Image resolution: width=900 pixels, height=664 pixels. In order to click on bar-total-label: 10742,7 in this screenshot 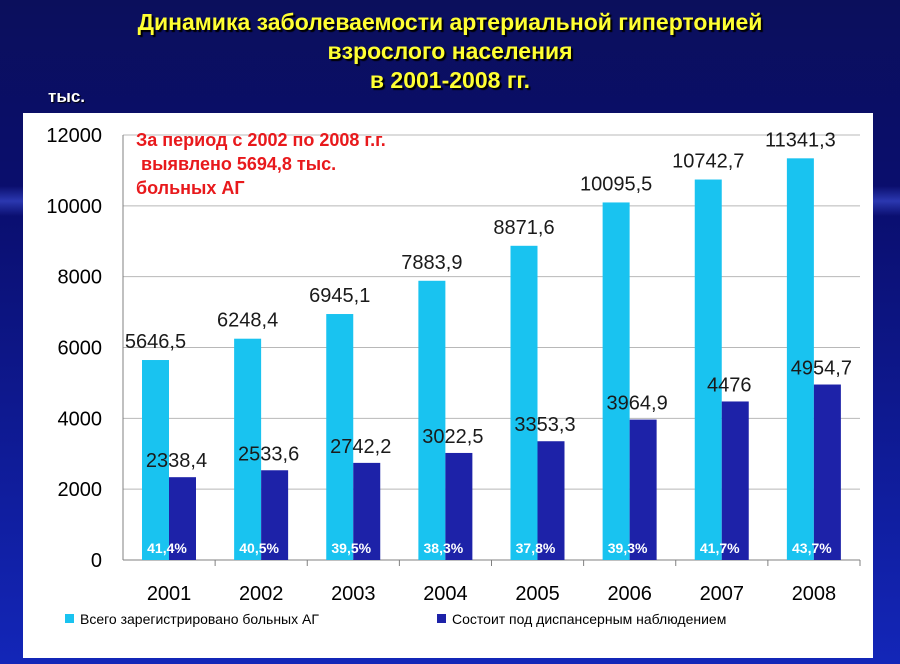, I will do `click(708, 162)`.